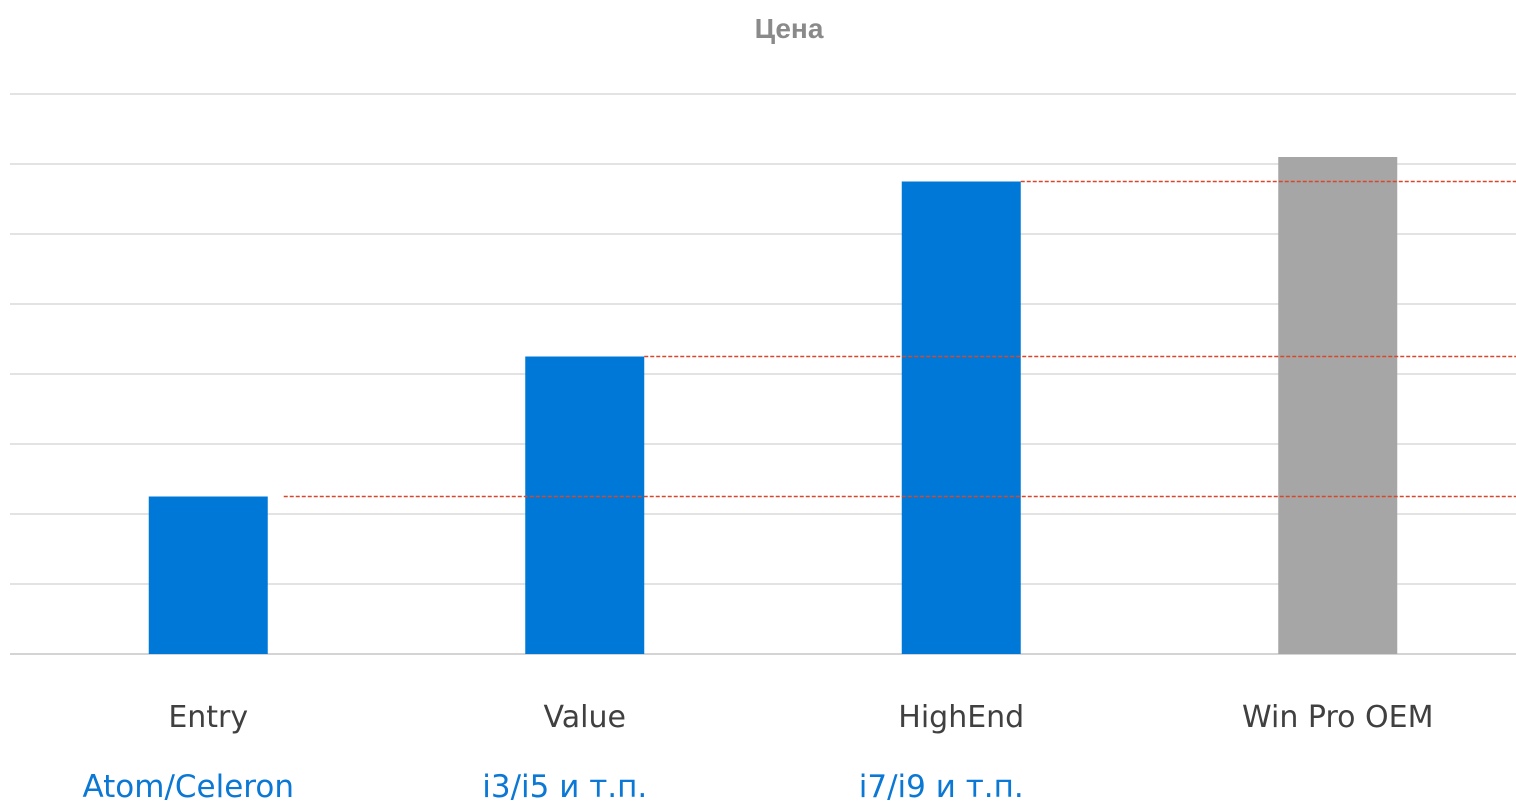  What do you see at coordinates (585, 717) in the screenshot?
I see `category-label: Value` at bounding box center [585, 717].